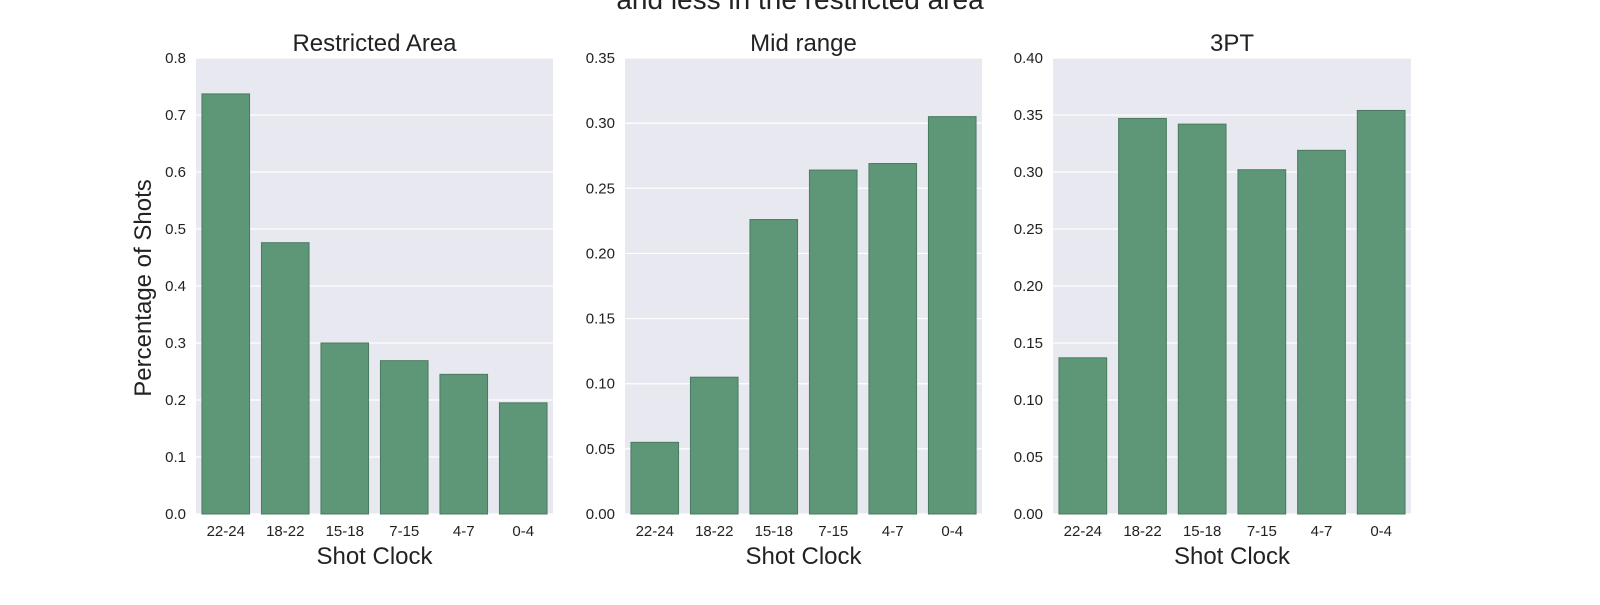 This screenshot has height=605, width=1600. I want to click on y-tick-label: 0.4, so click(175, 286).